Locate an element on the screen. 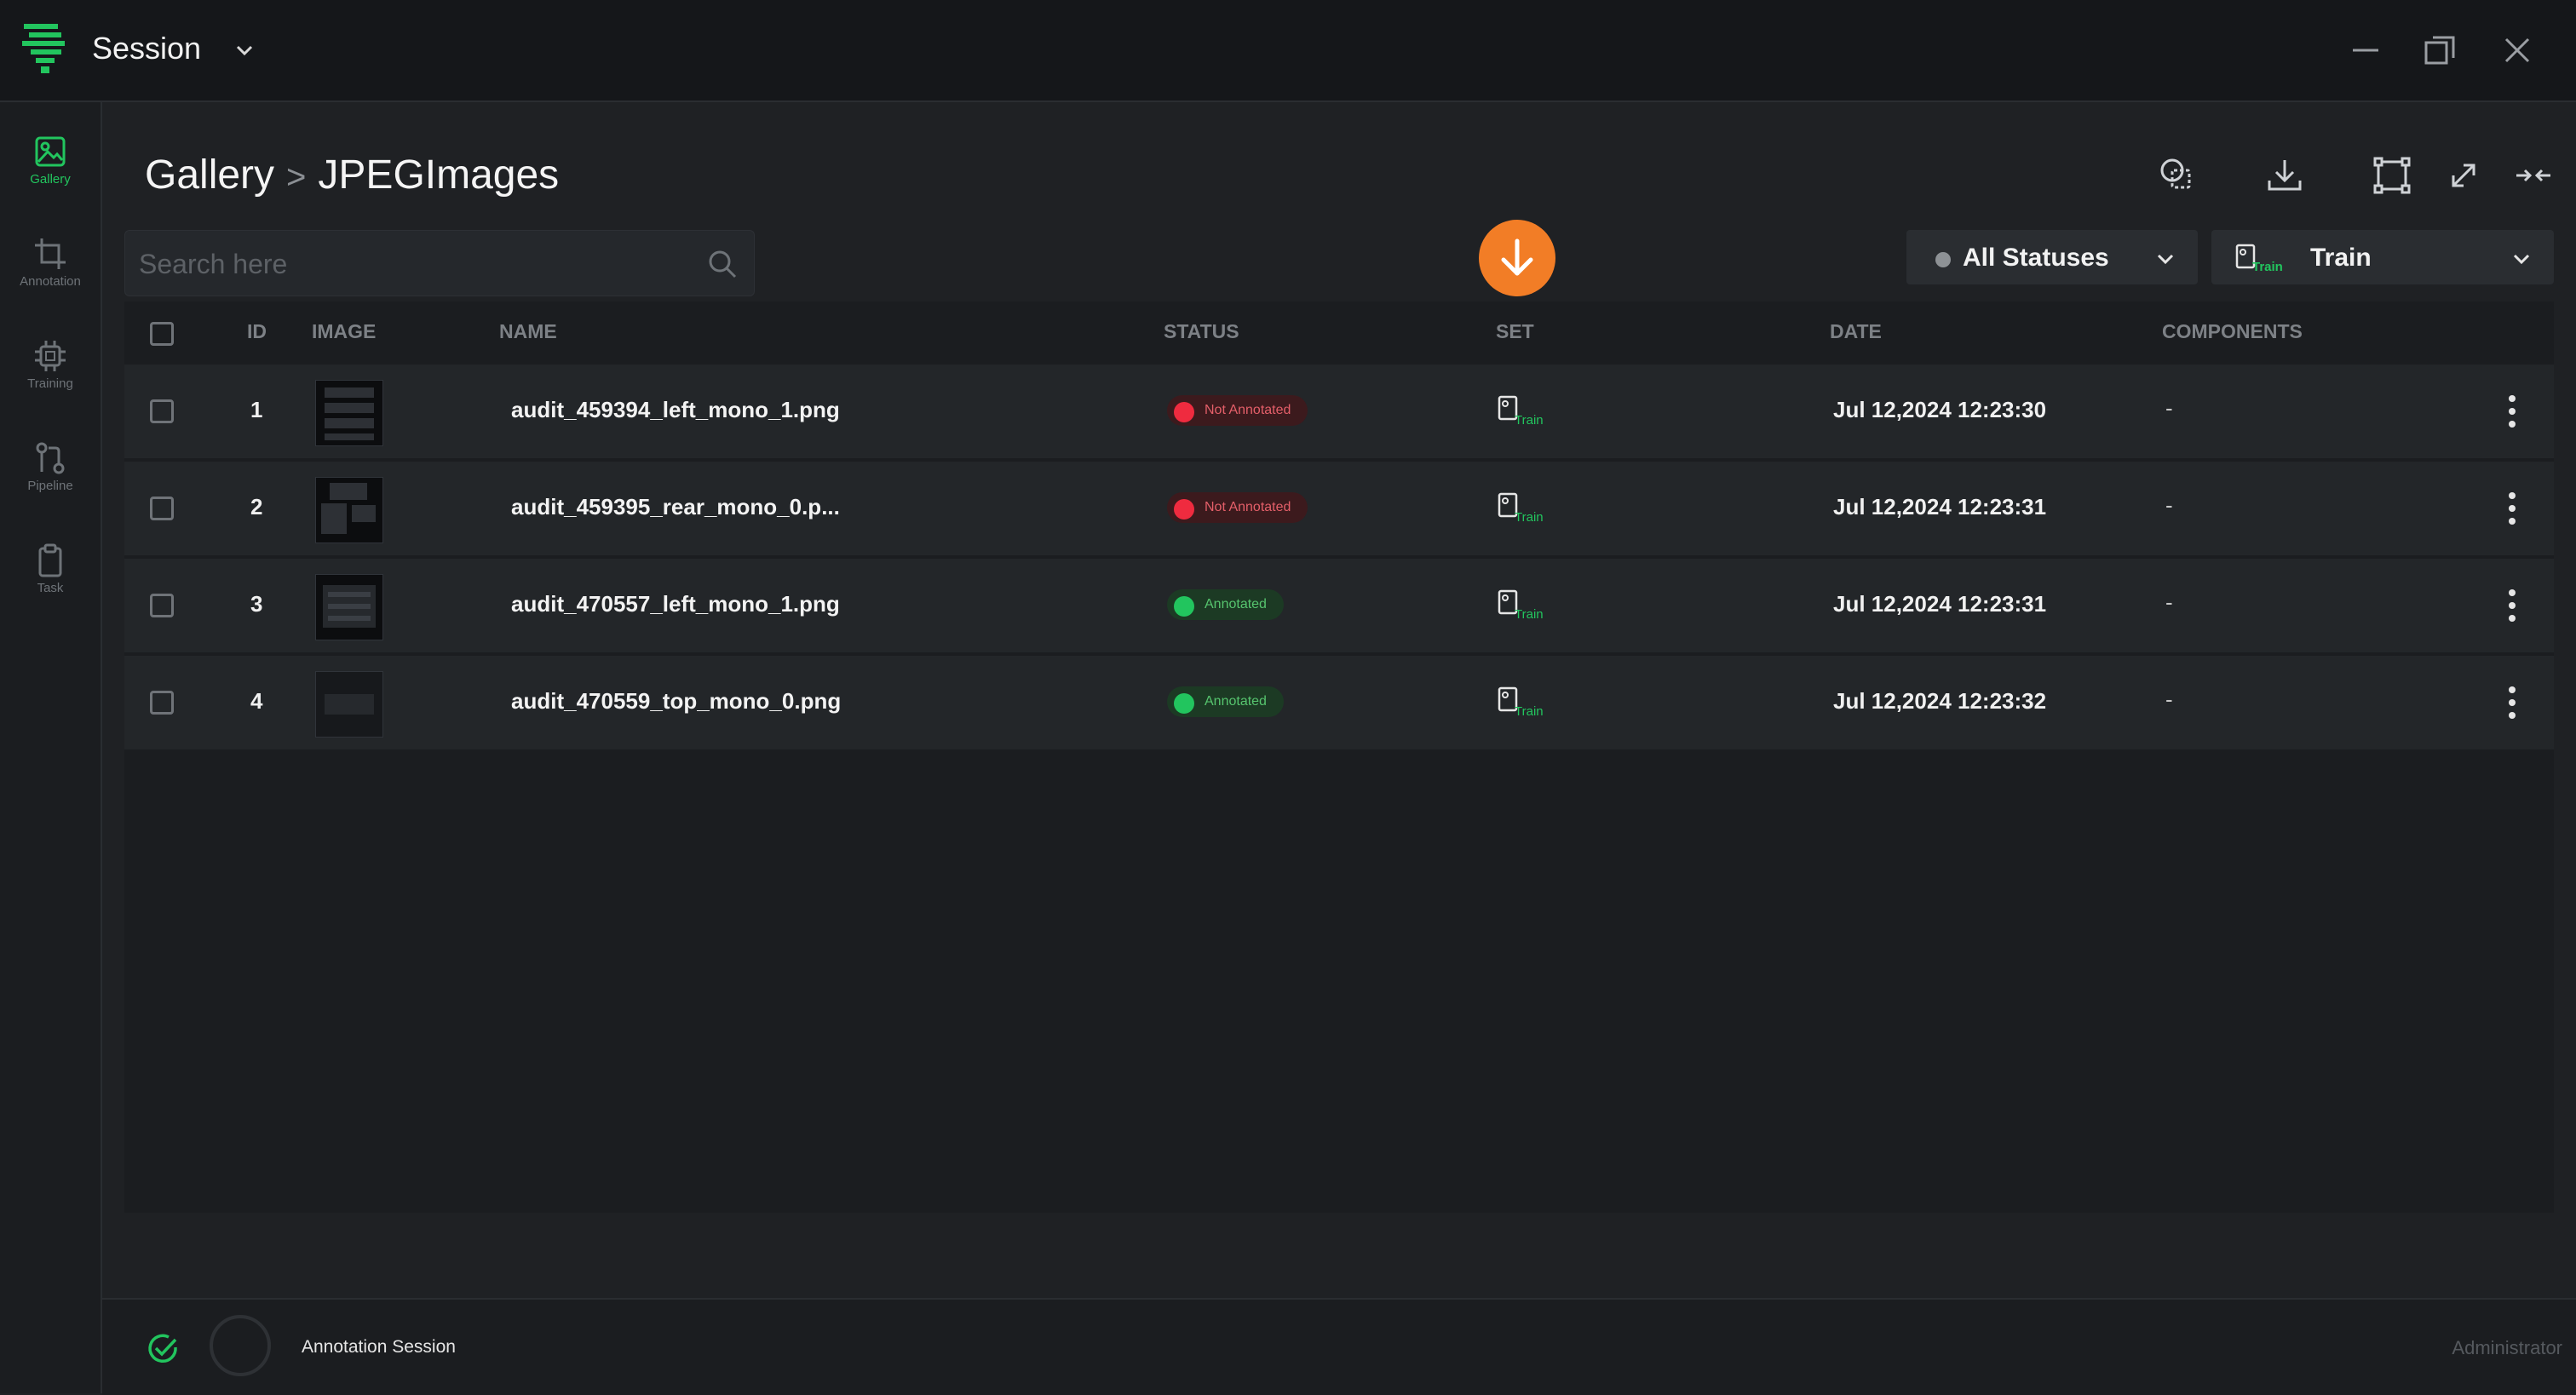 The image size is (2576, 1395). breadcrumb-current: JPEGImages is located at coordinates (439, 175).